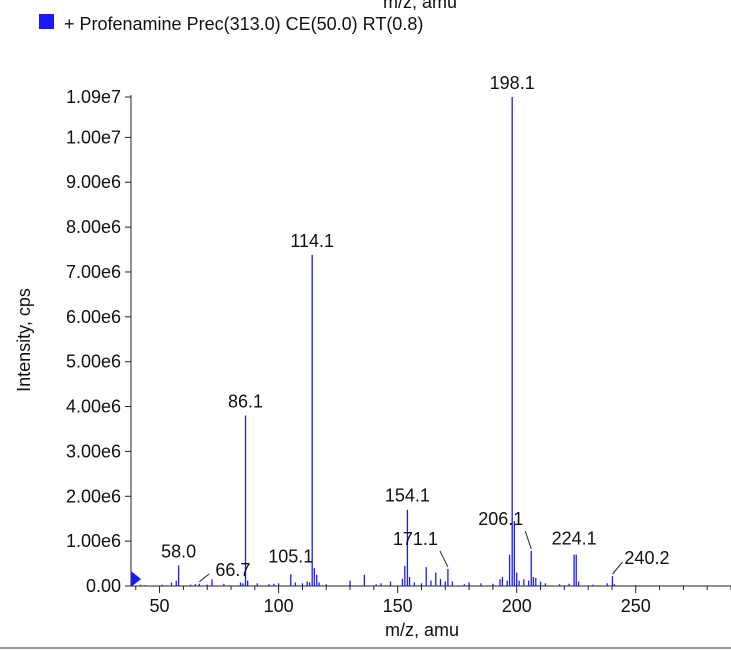  Describe the element at coordinates (93, 317) in the screenshot. I see `y-tick-label: 6.00e6` at that location.